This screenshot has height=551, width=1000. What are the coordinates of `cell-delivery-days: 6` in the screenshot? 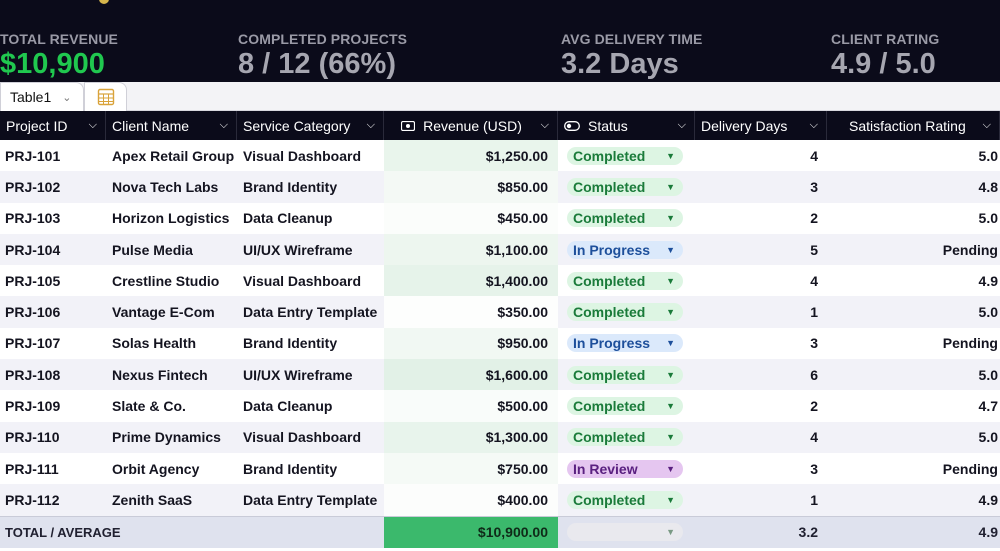 It's located at (814, 374).